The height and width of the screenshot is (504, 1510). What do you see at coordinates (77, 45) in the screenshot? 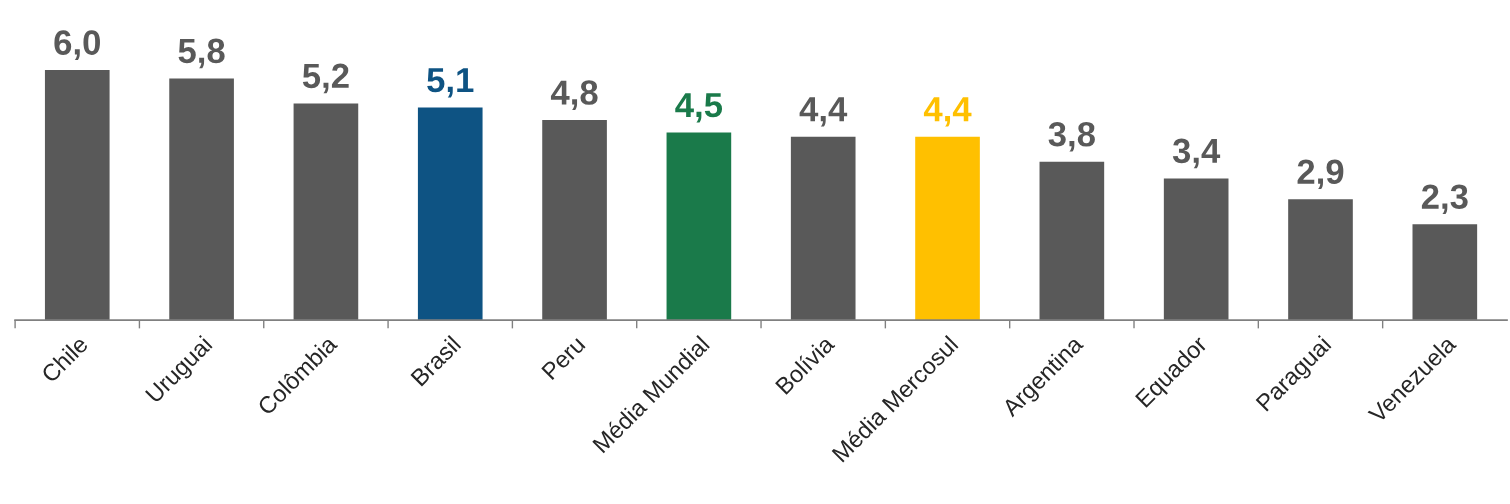
I see `data-label: 6,0` at bounding box center [77, 45].